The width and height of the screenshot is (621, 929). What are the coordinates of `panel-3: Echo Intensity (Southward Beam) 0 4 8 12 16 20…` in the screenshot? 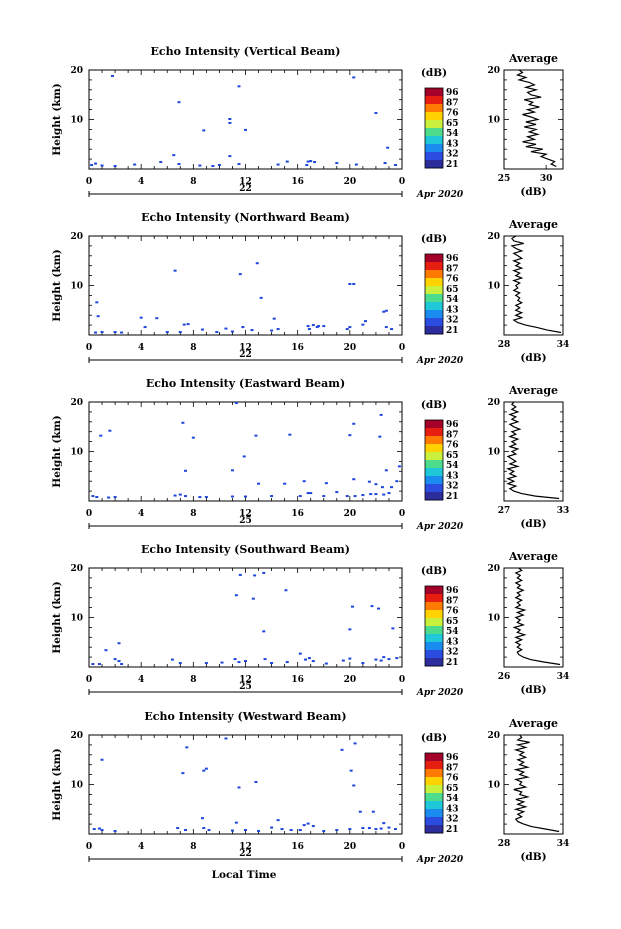 It's located at (310, 620).